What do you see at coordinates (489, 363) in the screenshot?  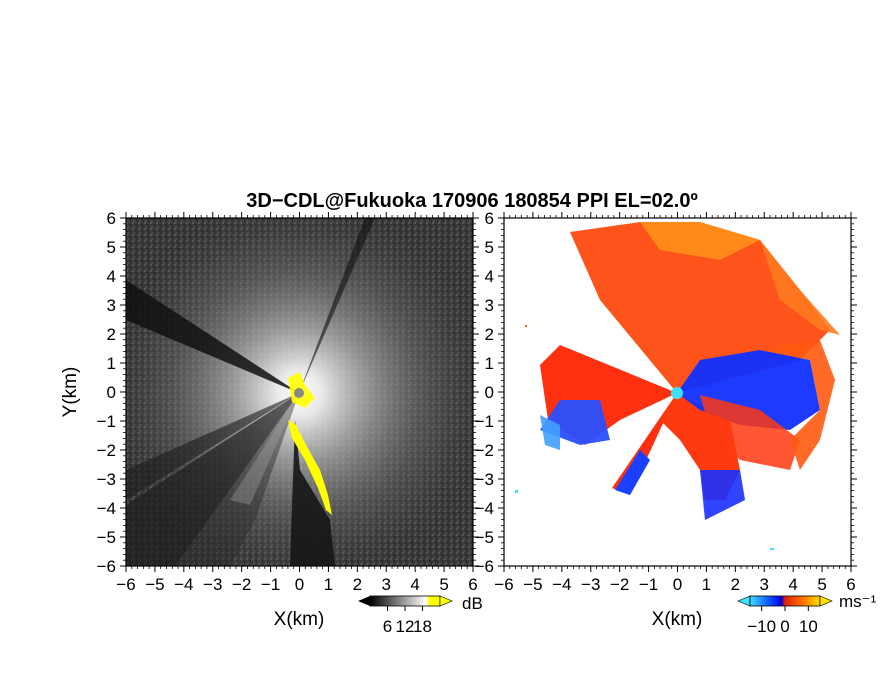 I see `velocity-y-tick-label: 1` at bounding box center [489, 363].